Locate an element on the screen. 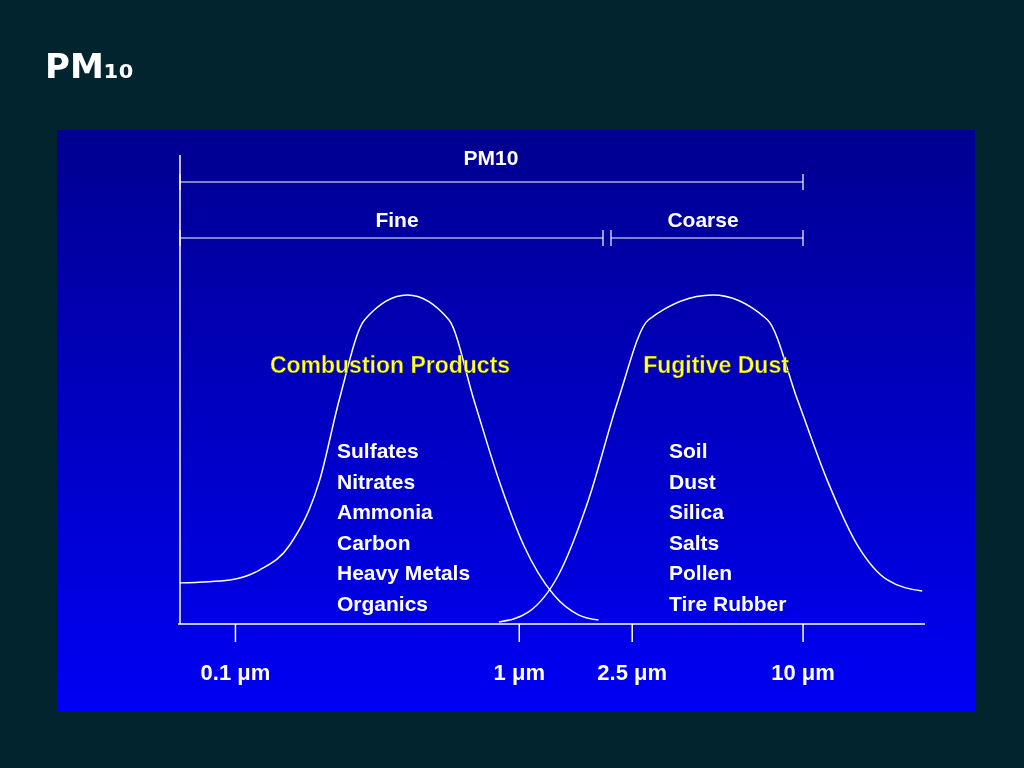 Image resolution: width=1024 pixels, height=768 pixels. x-tick-label: 0.1 μm is located at coordinates (235, 672).